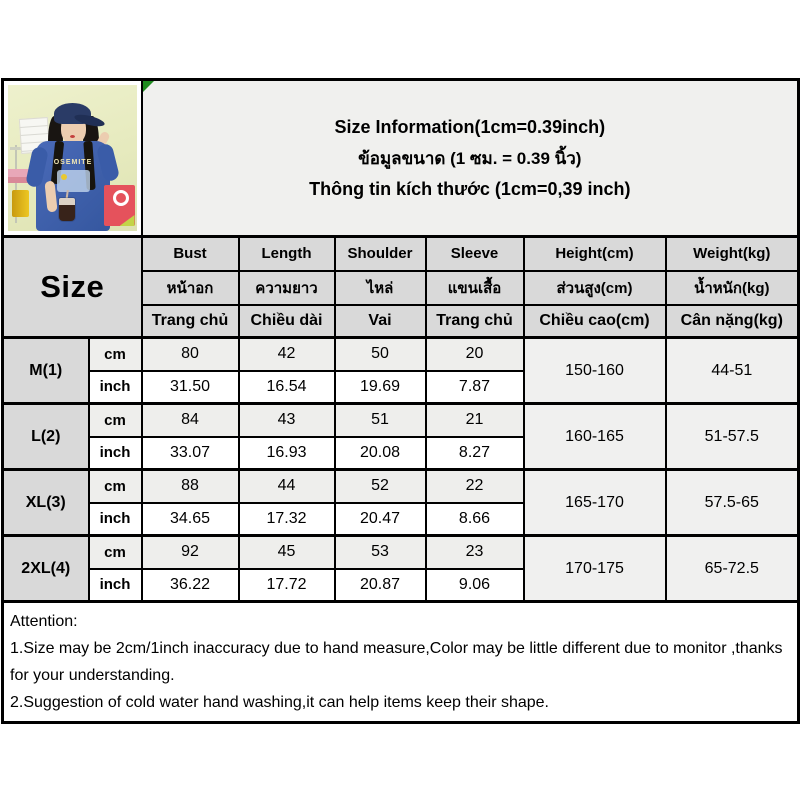  What do you see at coordinates (732, 287) in the screenshot?
I see `col-header-weight-th: น้ำหนัก(kg)` at bounding box center [732, 287].